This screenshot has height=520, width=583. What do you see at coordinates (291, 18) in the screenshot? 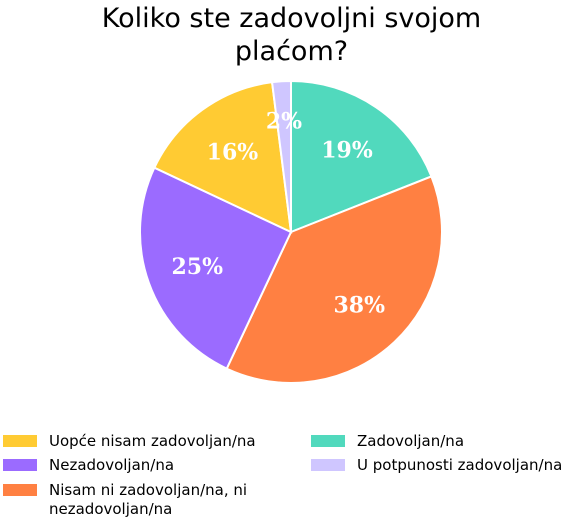
I see `chart-title-line-1: Koliko ste zadovoljni svojom` at bounding box center [291, 18].